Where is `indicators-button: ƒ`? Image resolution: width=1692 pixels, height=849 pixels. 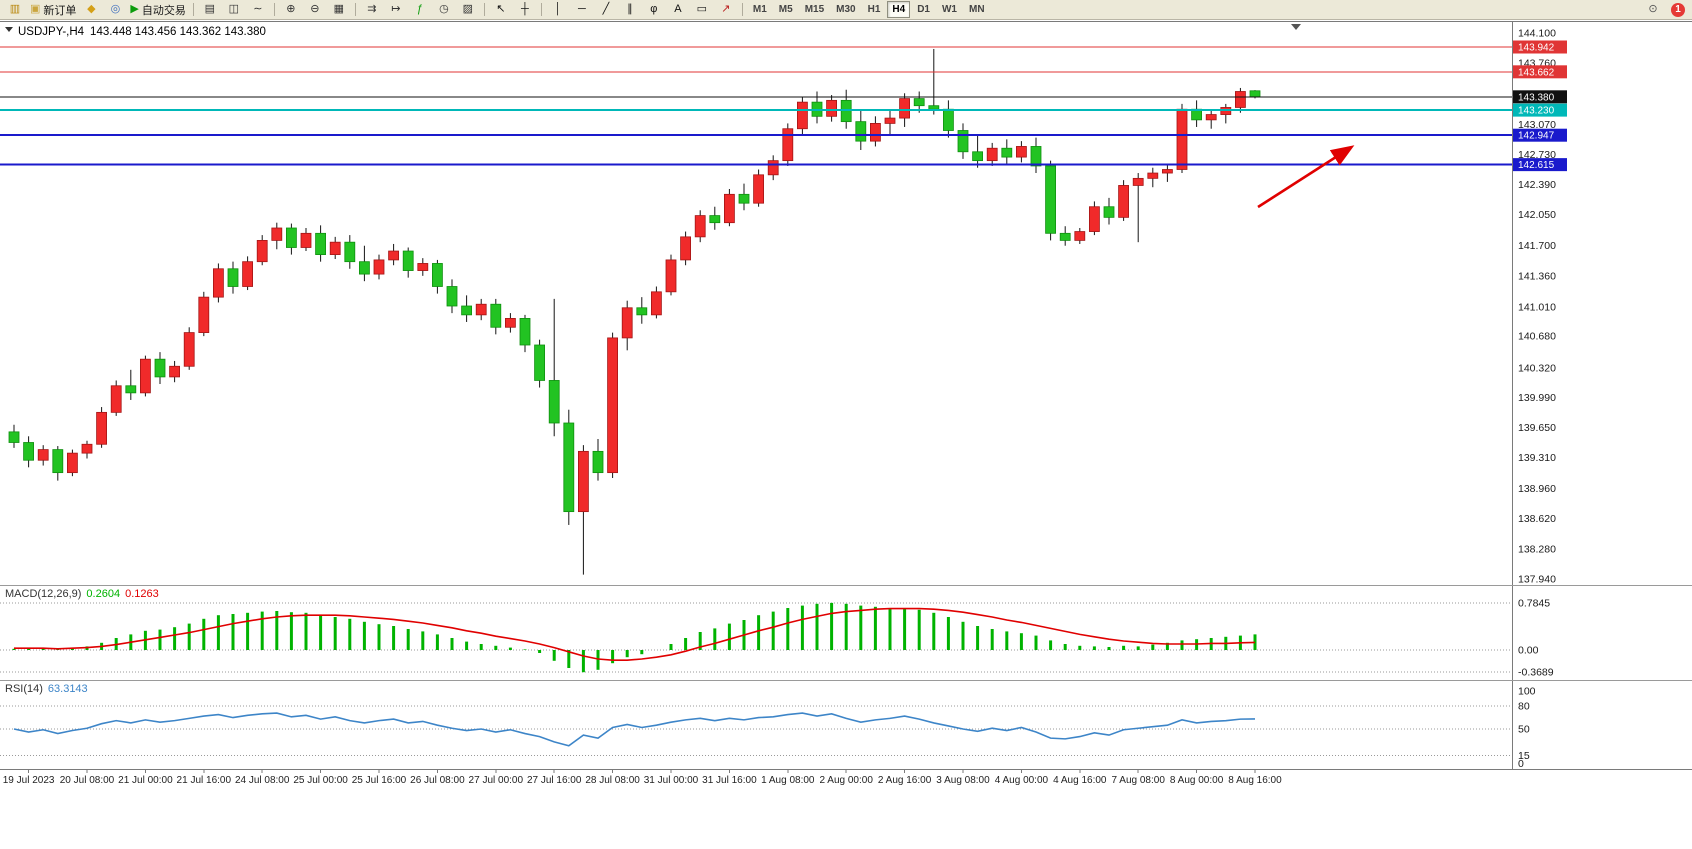
indicators-button: ƒ is located at coordinates (420, 10).